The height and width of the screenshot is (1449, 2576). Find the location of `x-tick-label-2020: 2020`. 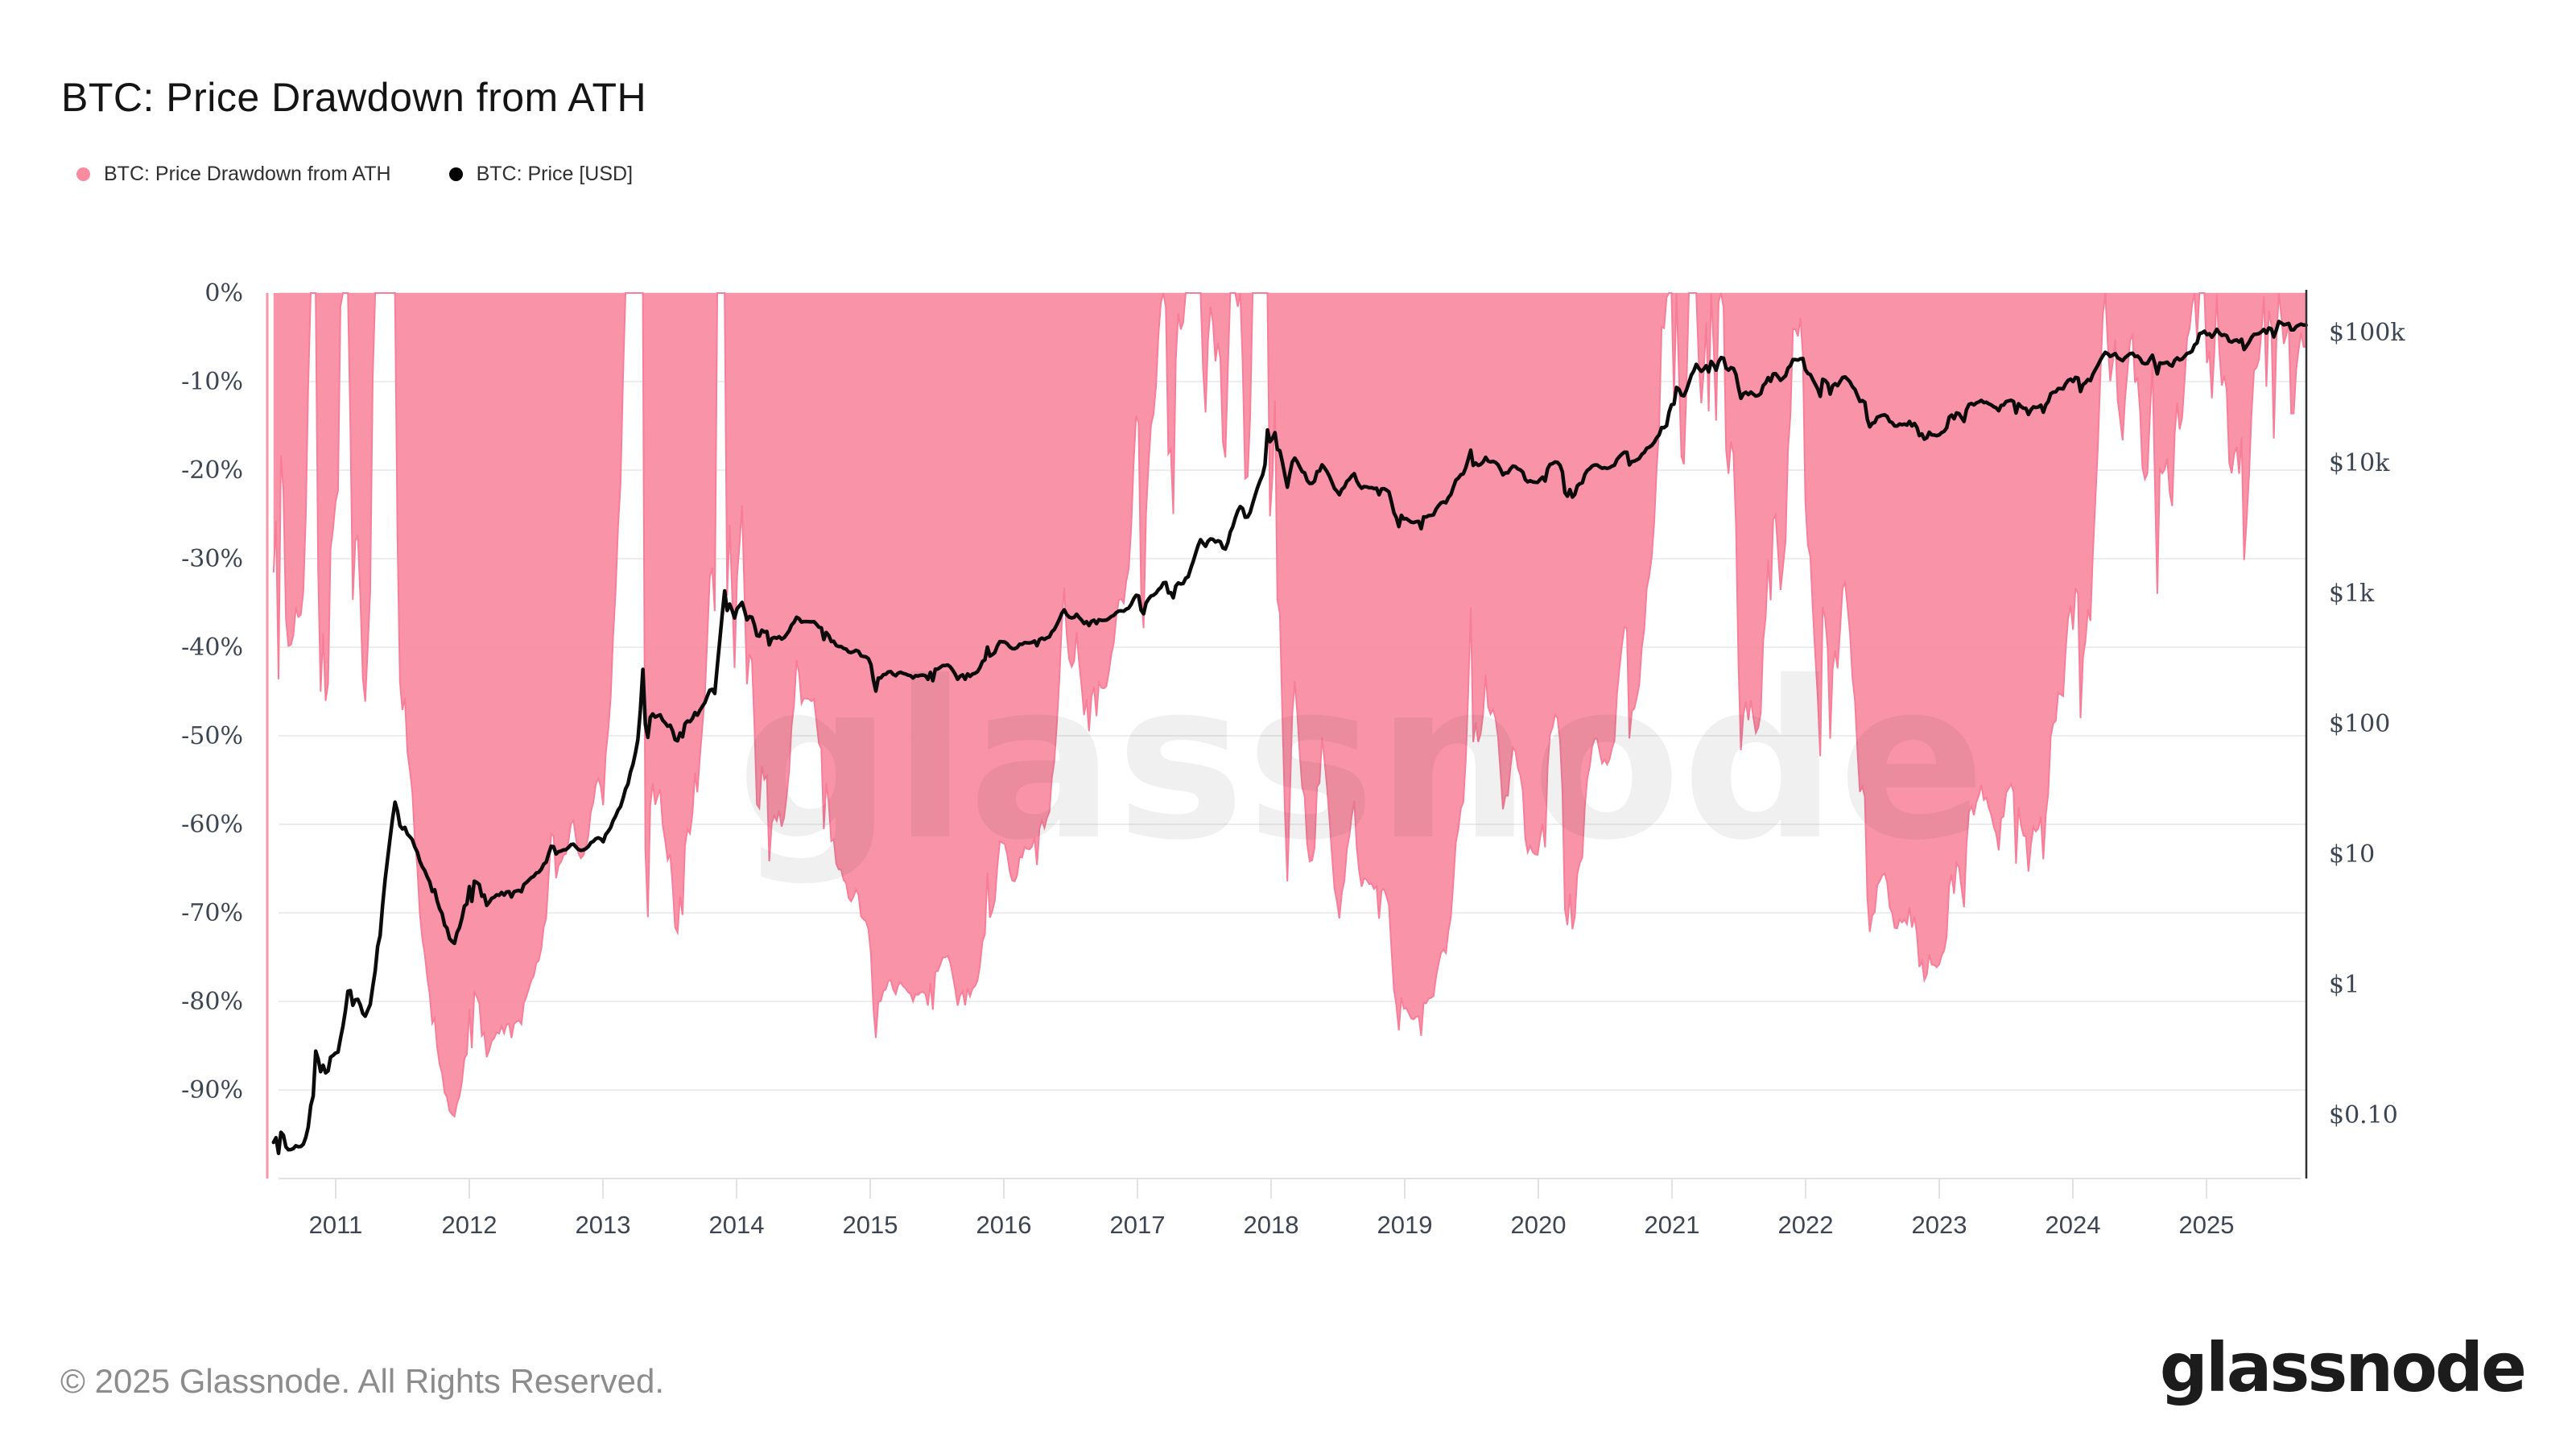

x-tick-label-2020: 2020 is located at coordinates (1539, 1225).